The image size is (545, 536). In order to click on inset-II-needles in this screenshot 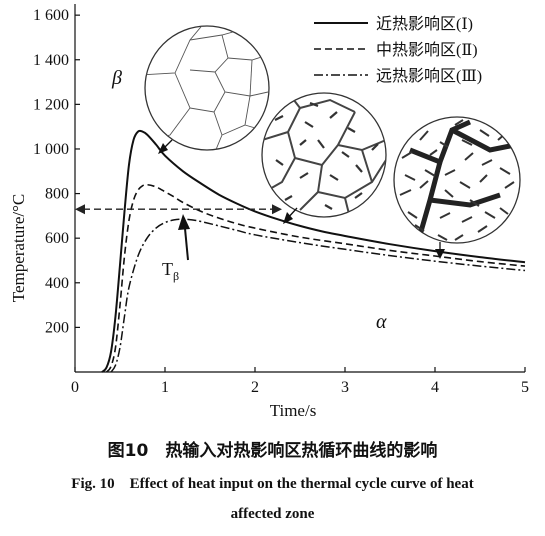, I will do `click(326, 155)`.